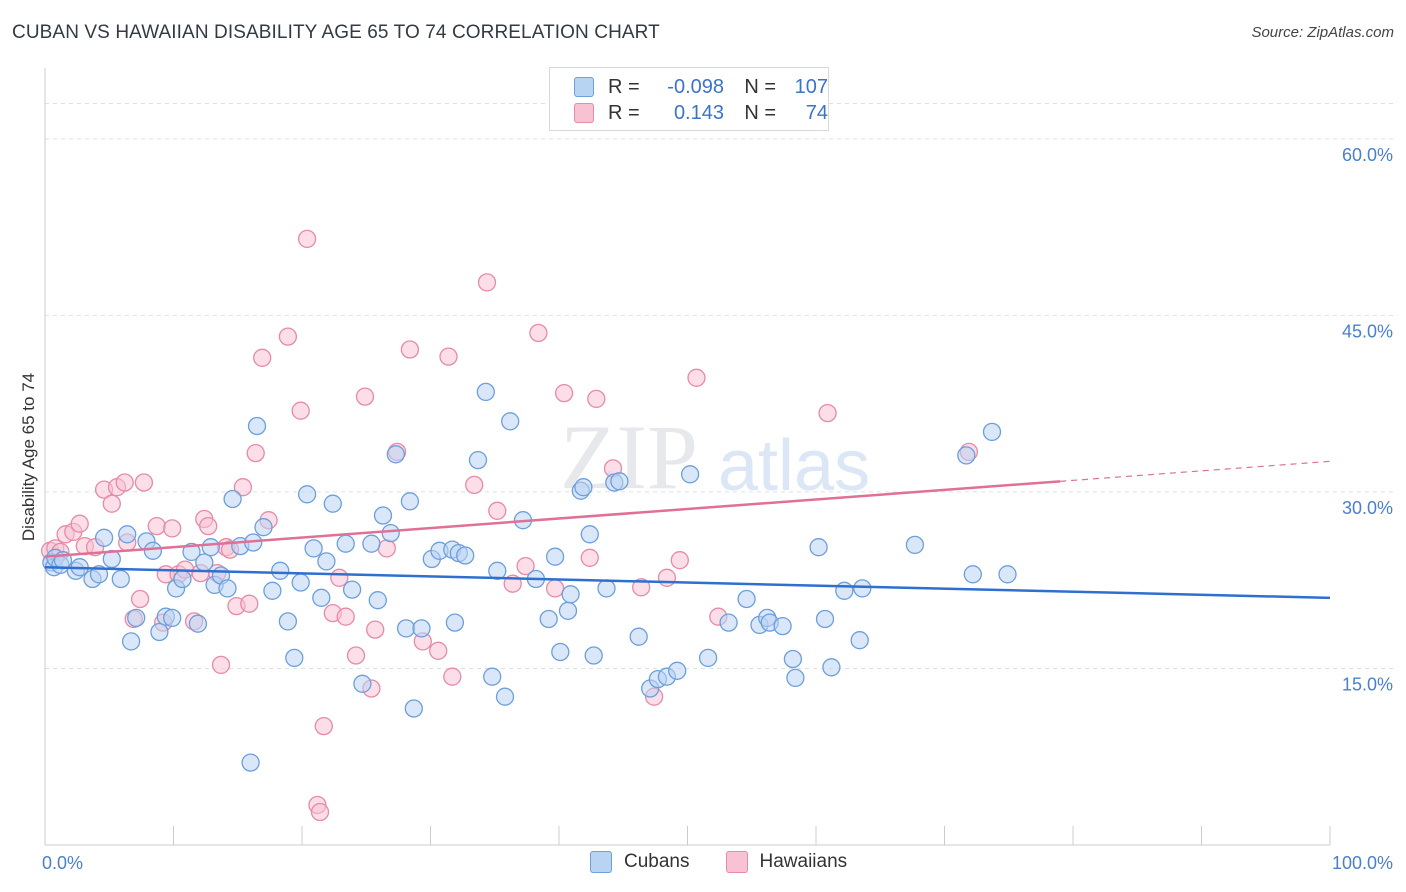  What do you see at coordinates (1362, 863) in the screenshot?
I see `x-tick-label-max: 100.0%` at bounding box center [1362, 863].